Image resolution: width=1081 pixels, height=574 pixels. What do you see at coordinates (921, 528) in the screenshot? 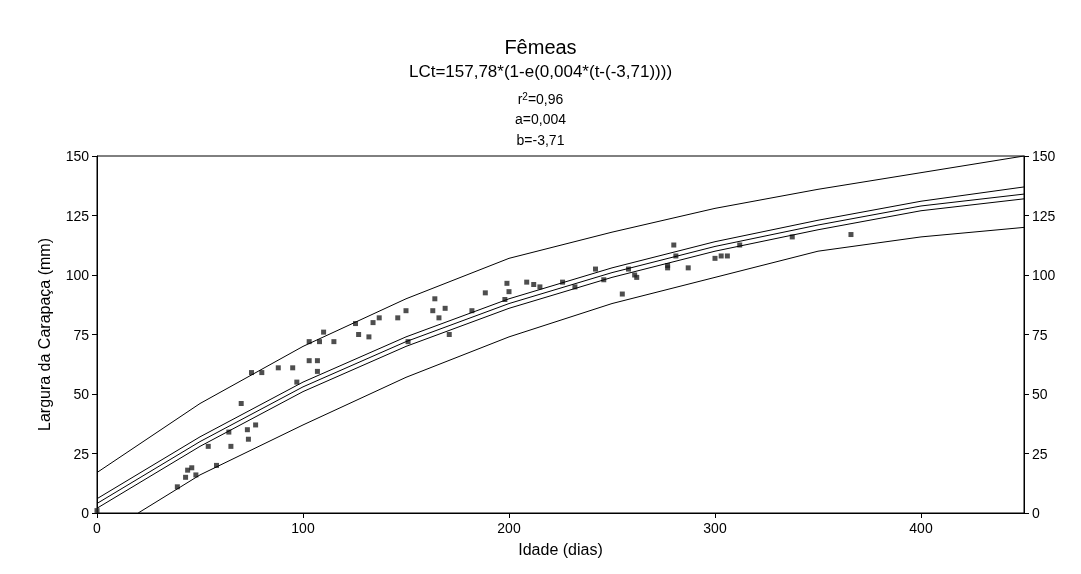
I see `x-tick-label: 400` at bounding box center [921, 528].